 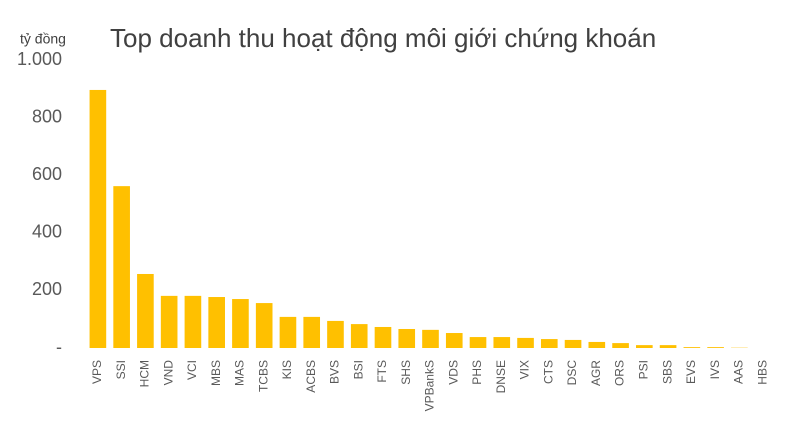 I want to click on x-tick-label: HBS, so click(x=762, y=372).